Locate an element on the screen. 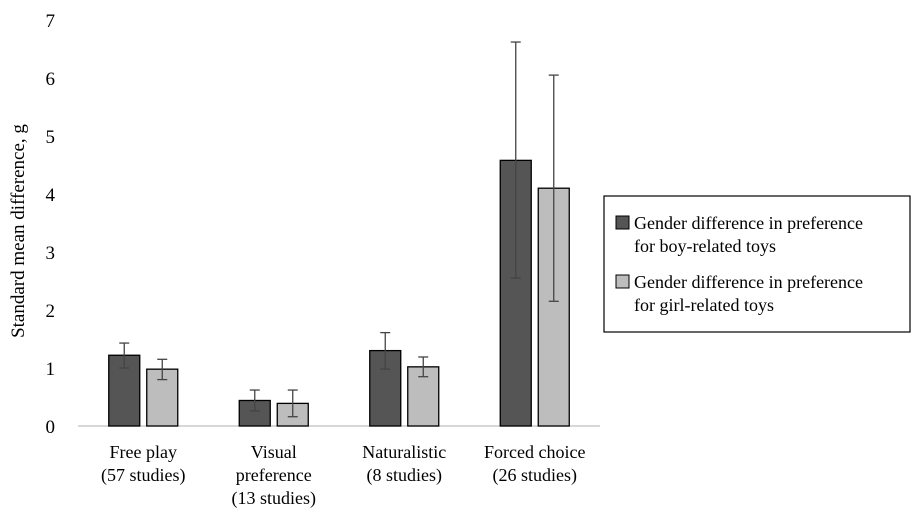  legend-label: for girl-related toys is located at coordinates (704, 305).